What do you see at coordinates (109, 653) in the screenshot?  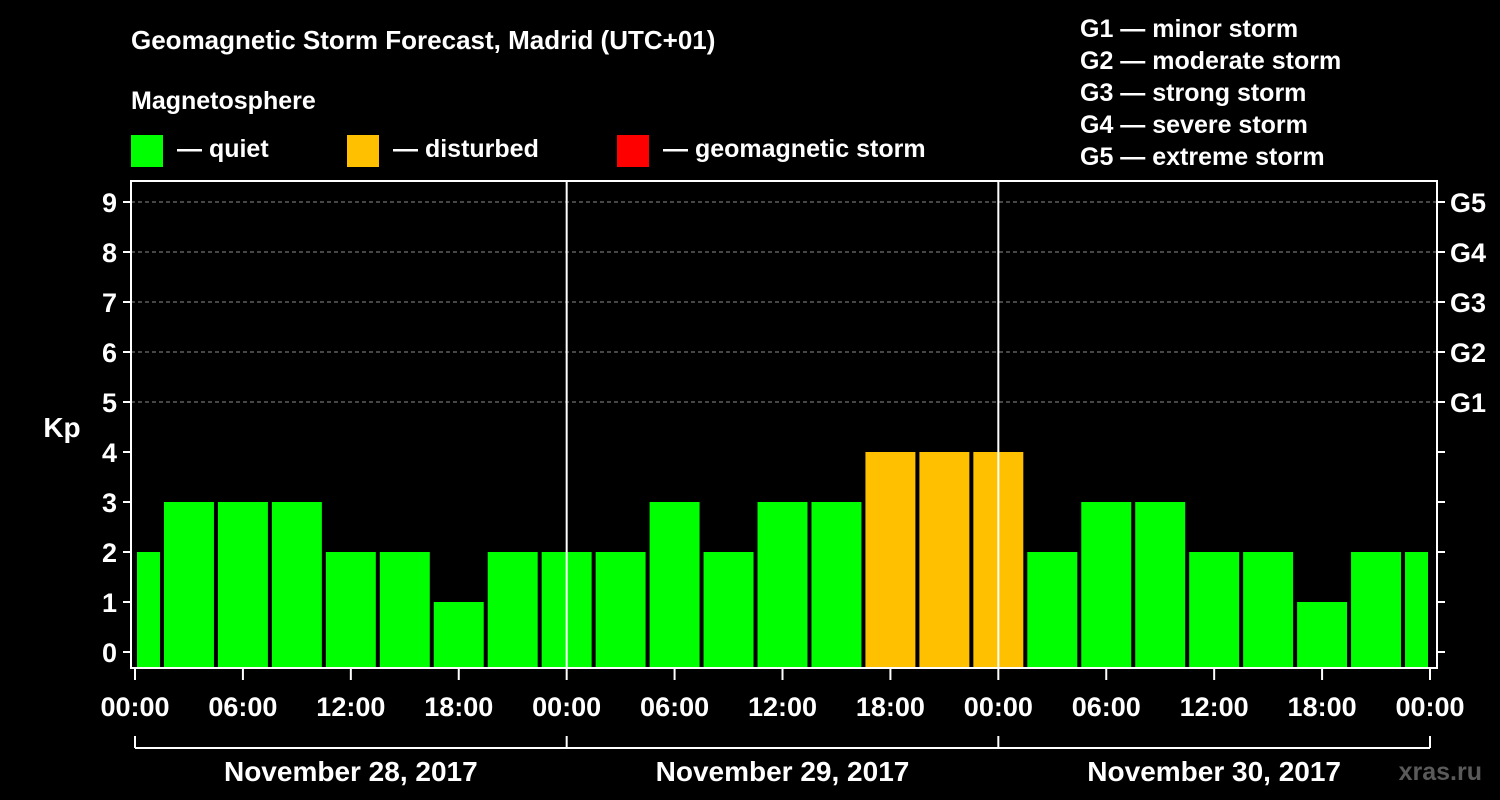 I see `y-tick-label: 0` at bounding box center [109, 653].